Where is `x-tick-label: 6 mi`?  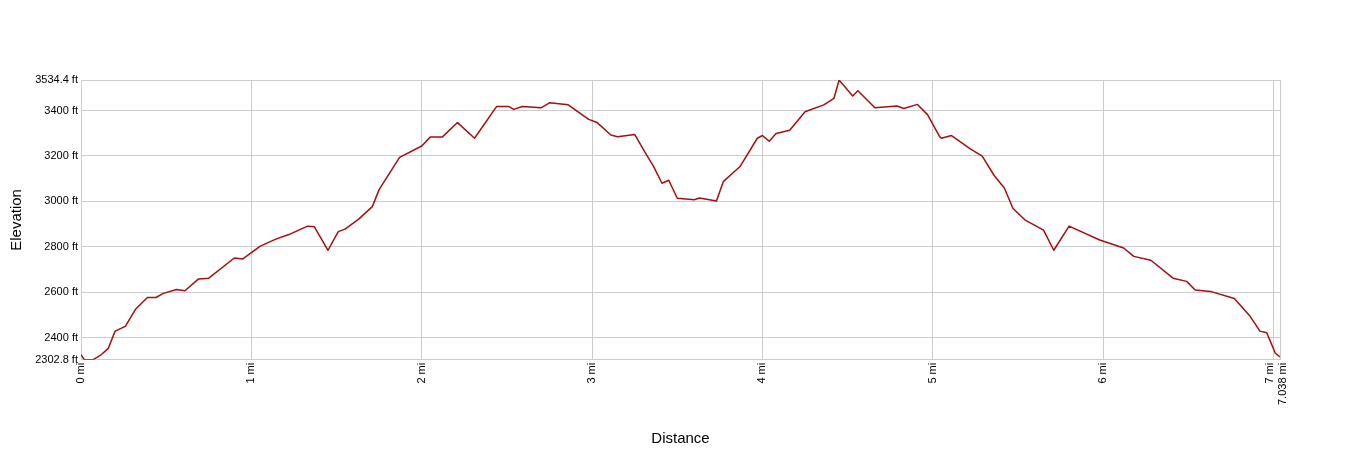 x-tick-label: 6 mi is located at coordinates (1102, 373).